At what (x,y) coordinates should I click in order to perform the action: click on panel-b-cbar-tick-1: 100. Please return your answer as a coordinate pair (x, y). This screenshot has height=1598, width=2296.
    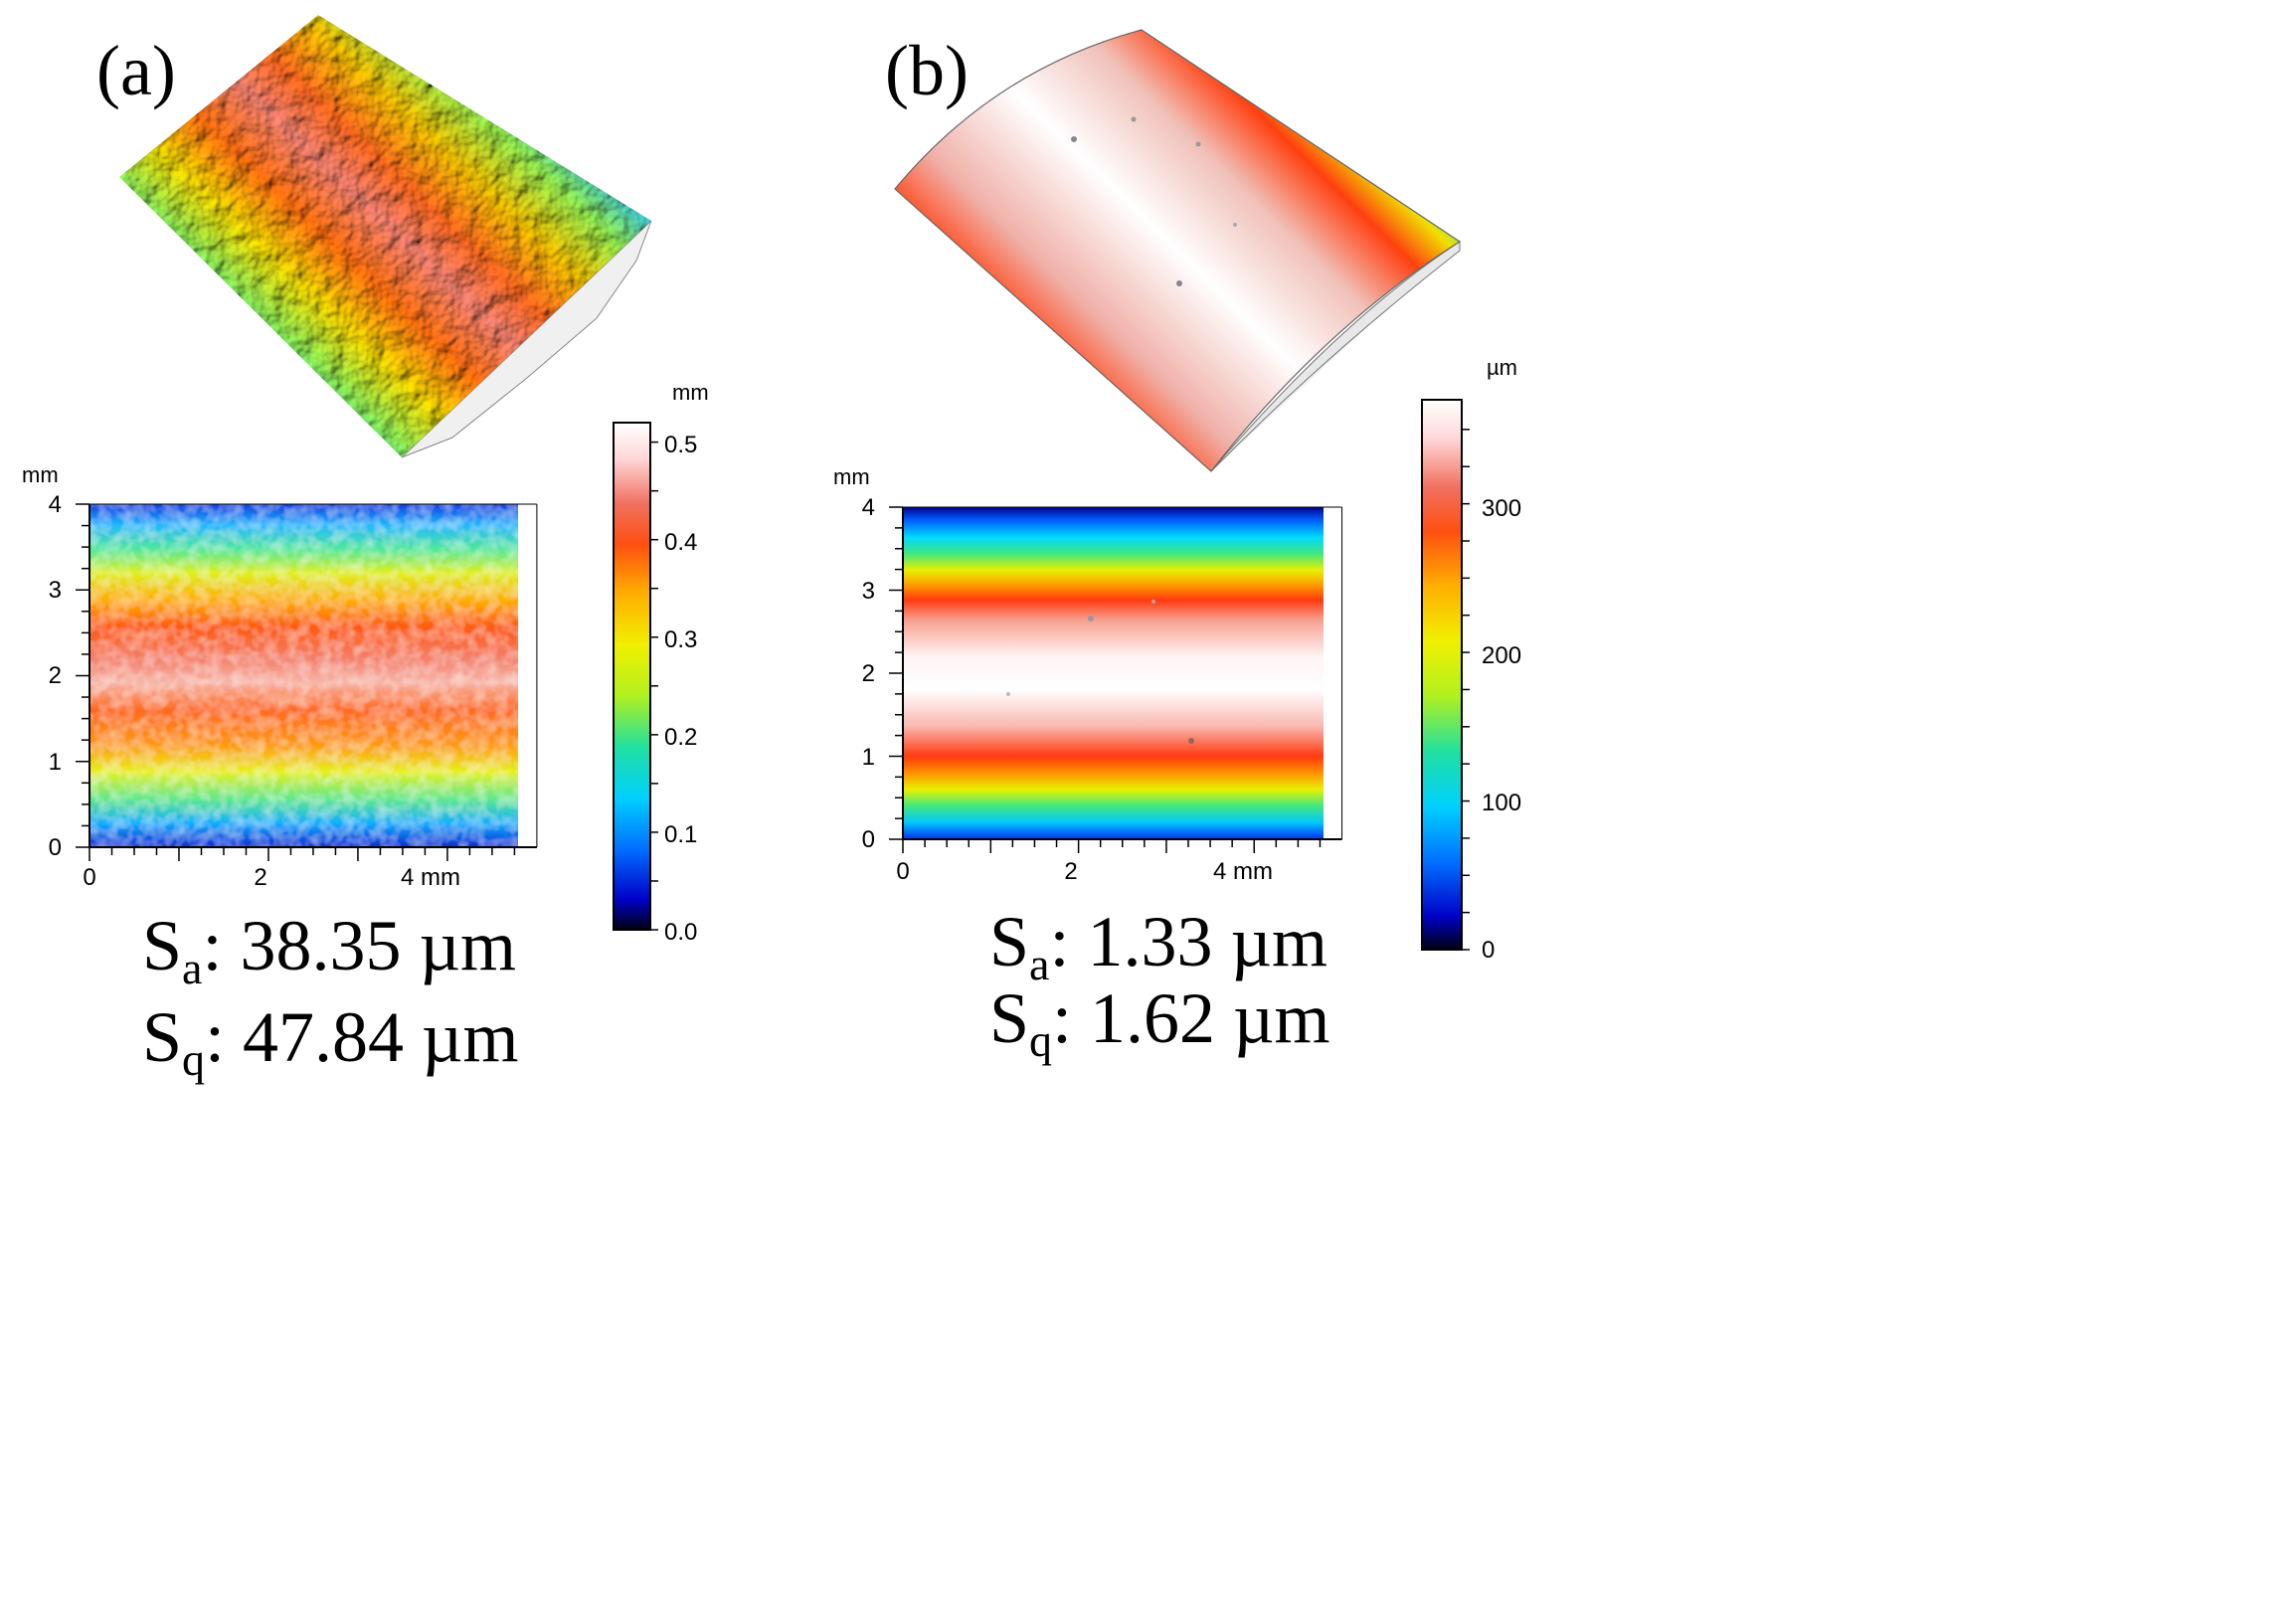
    Looking at the image, I should click on (1501, 803).